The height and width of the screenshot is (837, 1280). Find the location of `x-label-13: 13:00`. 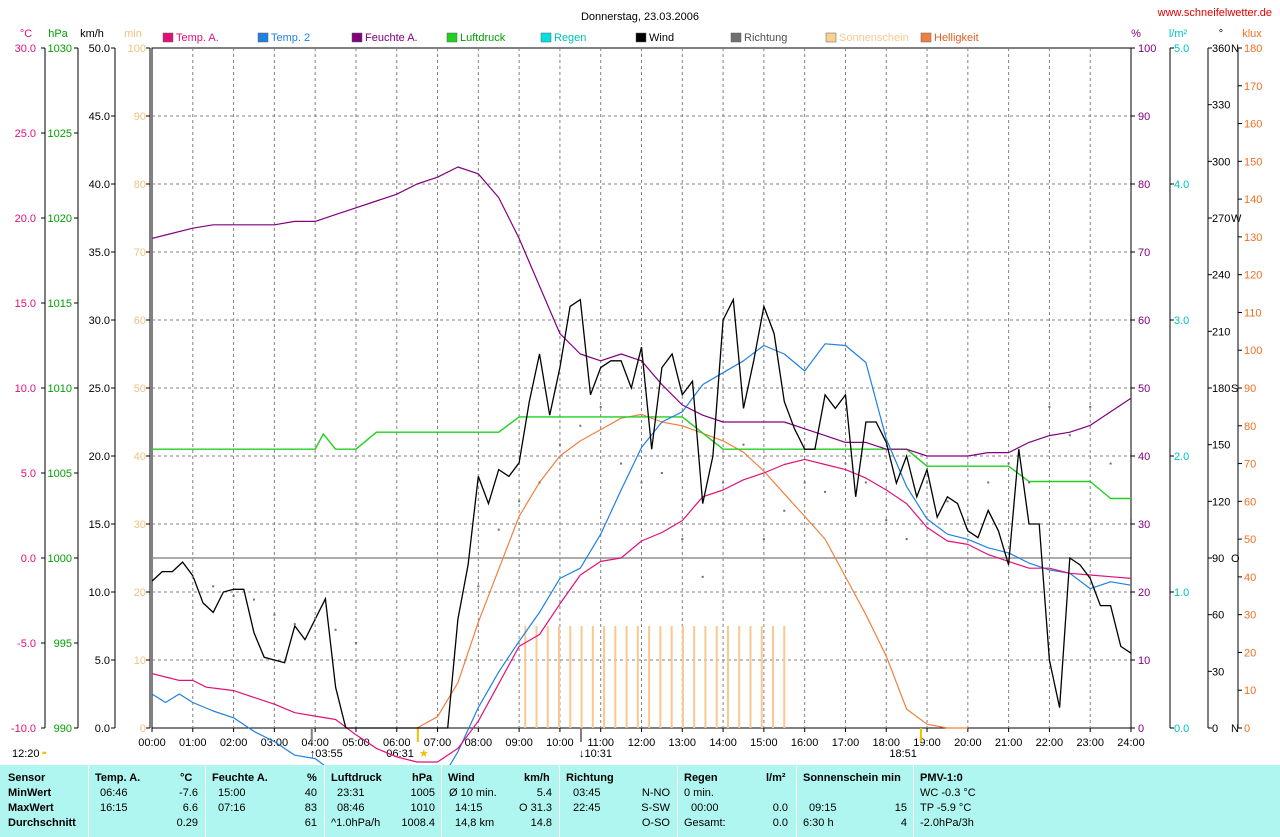

x-label-13: 13:00 is located at coordinates (683, 743).